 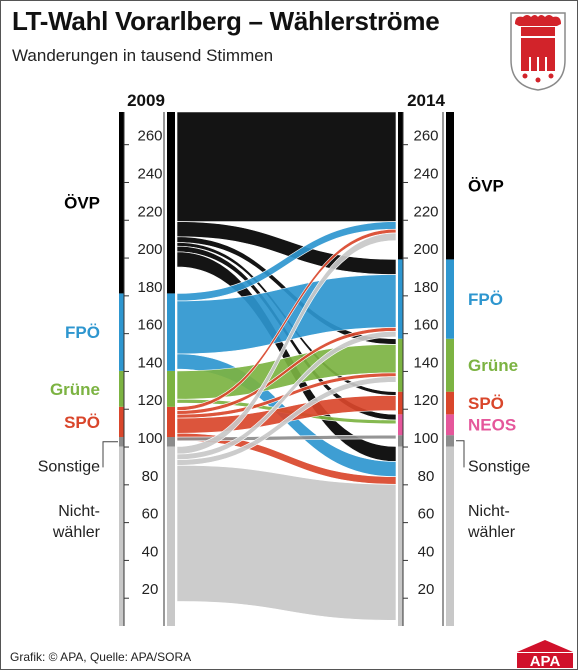 What do you see at coordinates (82, 332) in the screenshot?
I see `left-label-fpoe: FPÖ` at bounding box center [82, 332].